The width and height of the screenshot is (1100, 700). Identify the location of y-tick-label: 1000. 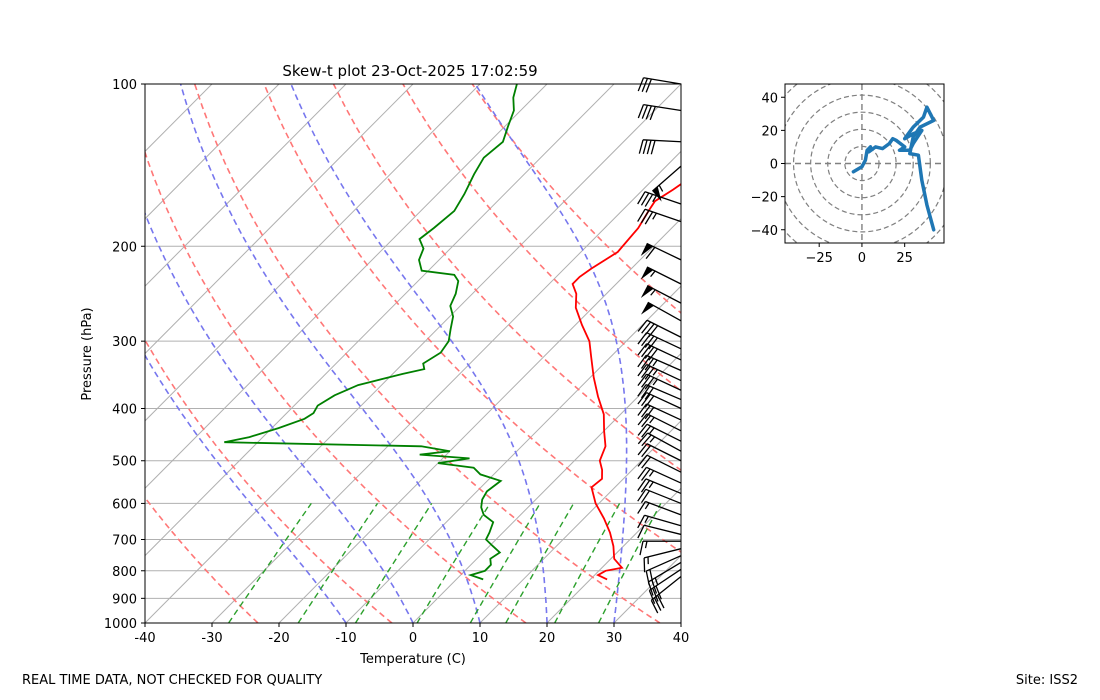
(120, 624).